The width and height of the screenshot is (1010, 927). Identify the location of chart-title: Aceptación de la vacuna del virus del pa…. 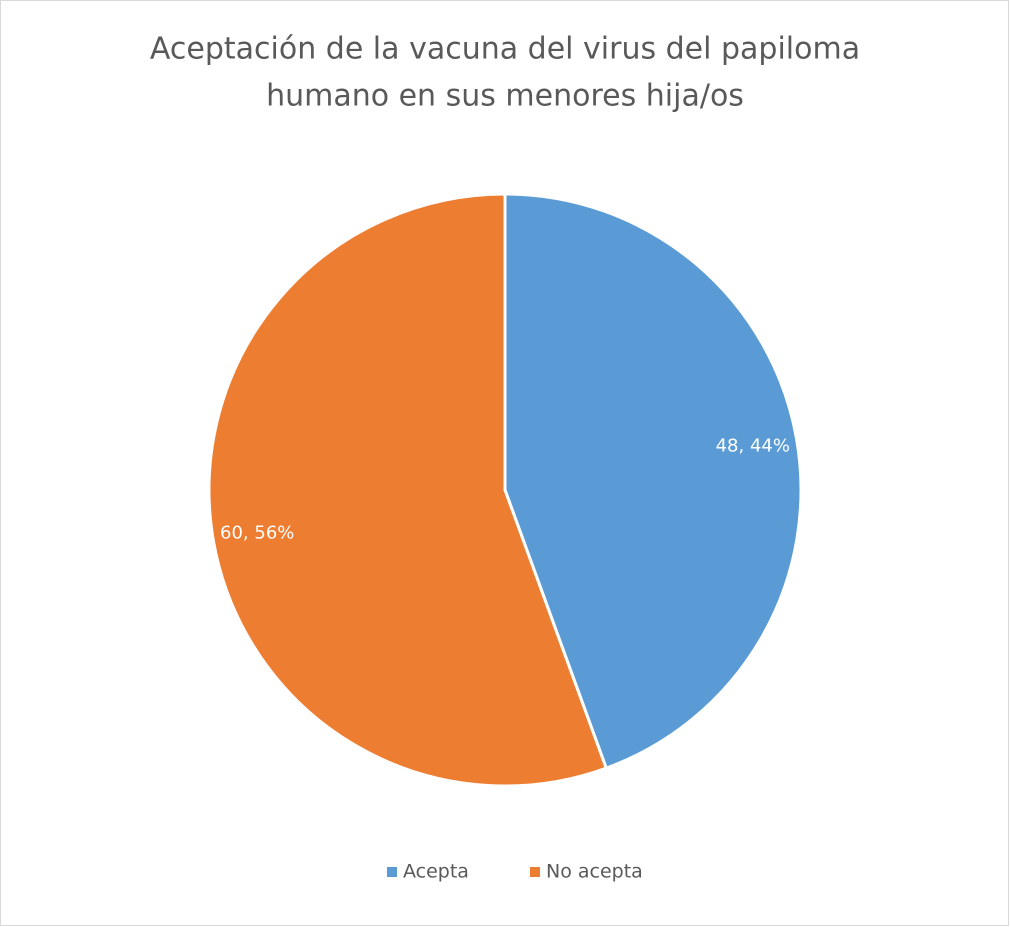
(505, 49).